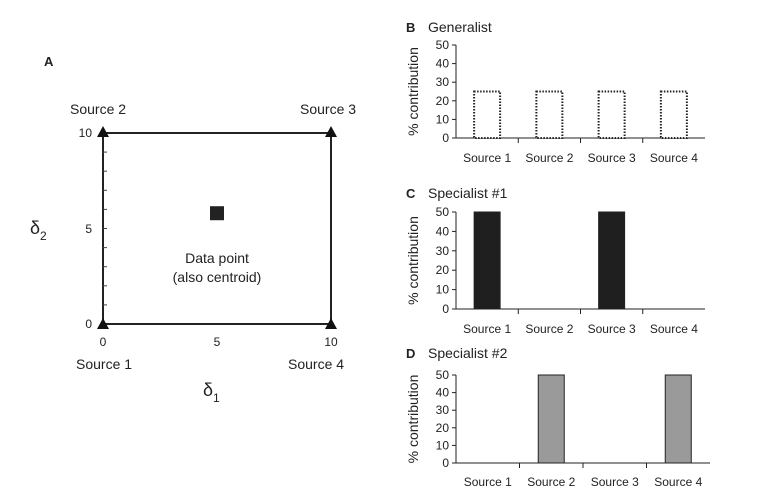 This screenshot has width=768, height=503. Describe the element at coordinates (103, 342) in the screenshot. I see `x-tick-0: 0` at that location.